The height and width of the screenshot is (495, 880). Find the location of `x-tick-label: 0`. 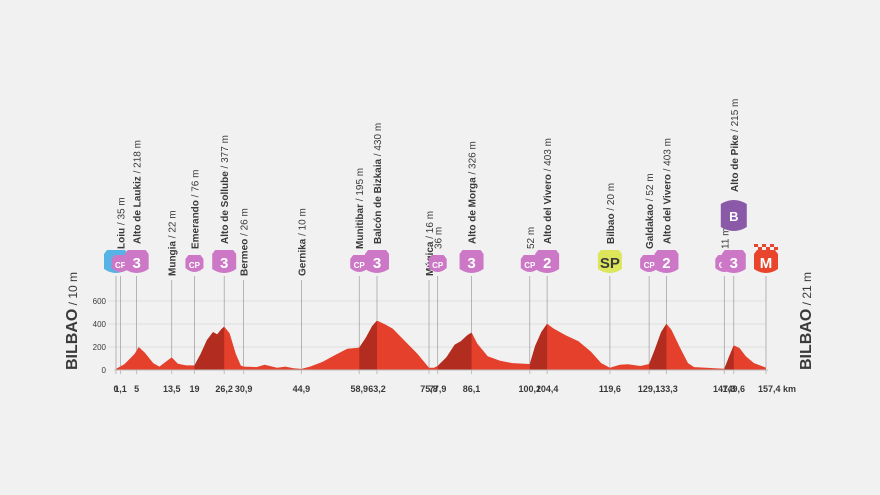

x-tick-label: 0 is located at coordinates (115, 389).